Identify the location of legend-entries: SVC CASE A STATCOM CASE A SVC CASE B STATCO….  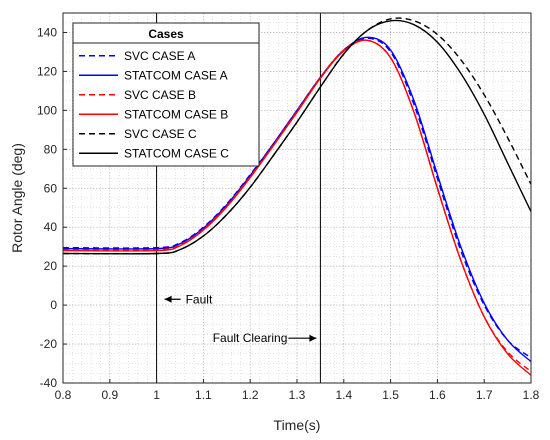
(154, 104).